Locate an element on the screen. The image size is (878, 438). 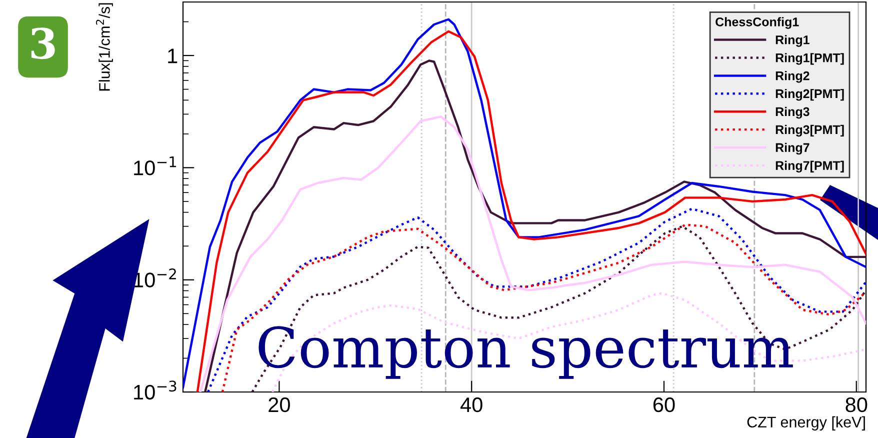
legend-label: Ring1 is located at coordinates (793, 41).